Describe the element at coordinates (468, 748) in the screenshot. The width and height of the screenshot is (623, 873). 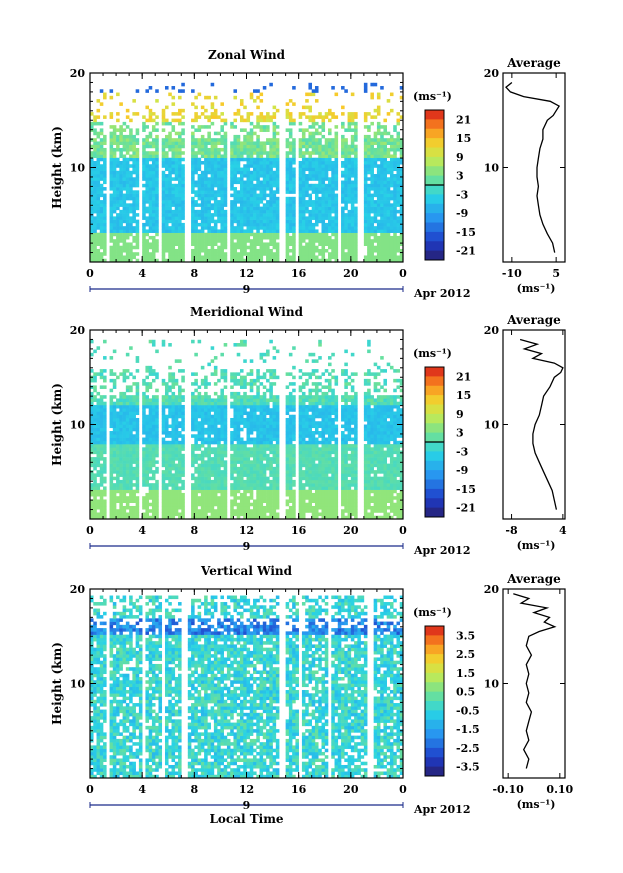
I see `colorbar-tick-label: -2.5` at that location.